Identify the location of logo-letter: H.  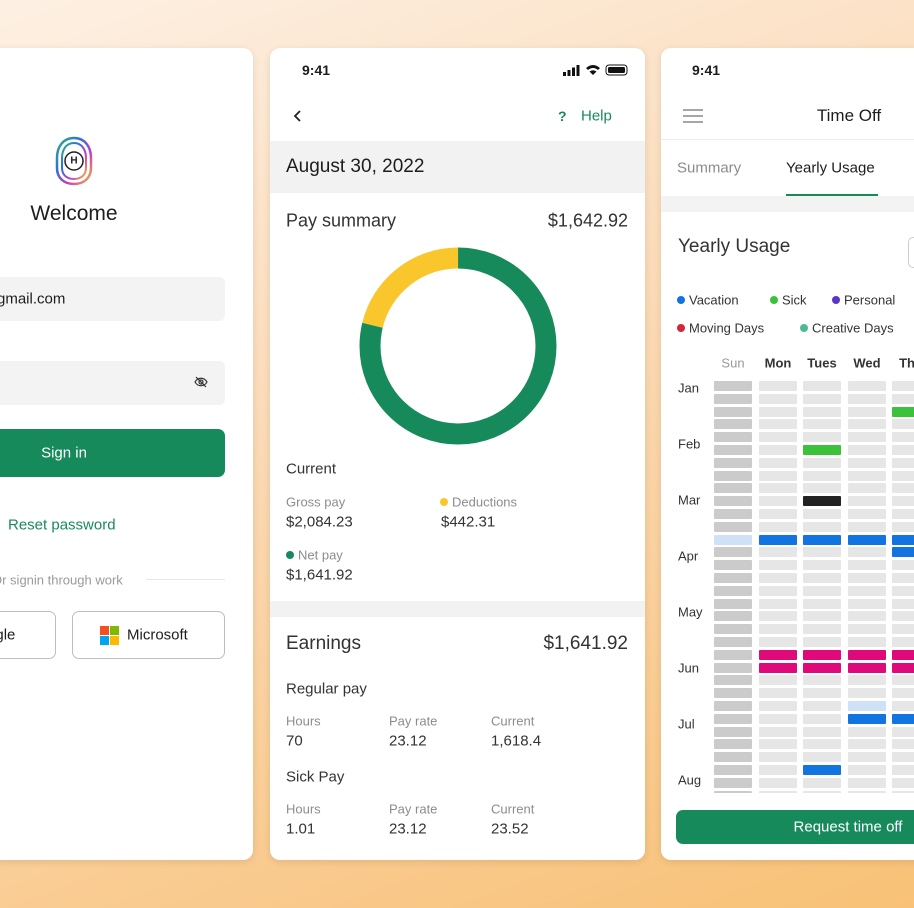
(74, 161).